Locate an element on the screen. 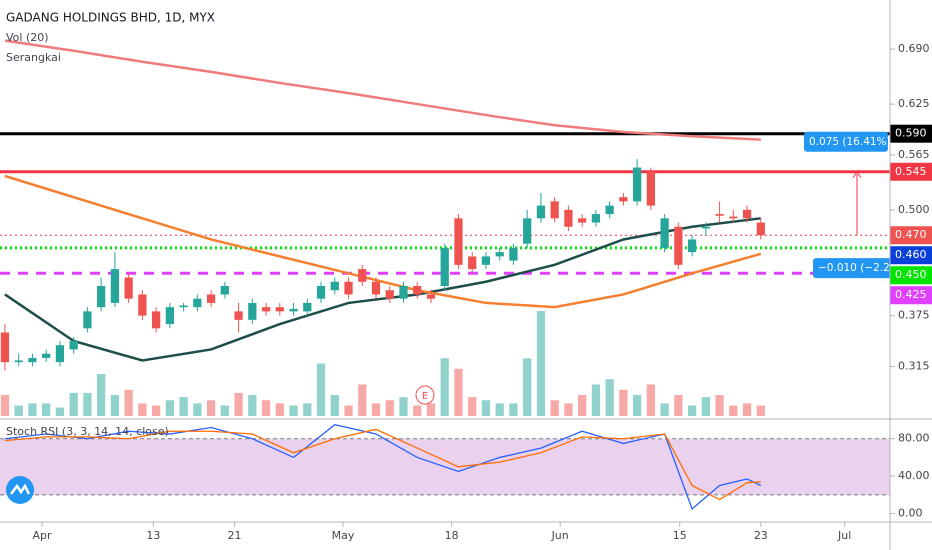 Image resolution: width=932 pixels, height=550 pixels. y-tick-label: 0.00 is located at coordinates (910, 513).